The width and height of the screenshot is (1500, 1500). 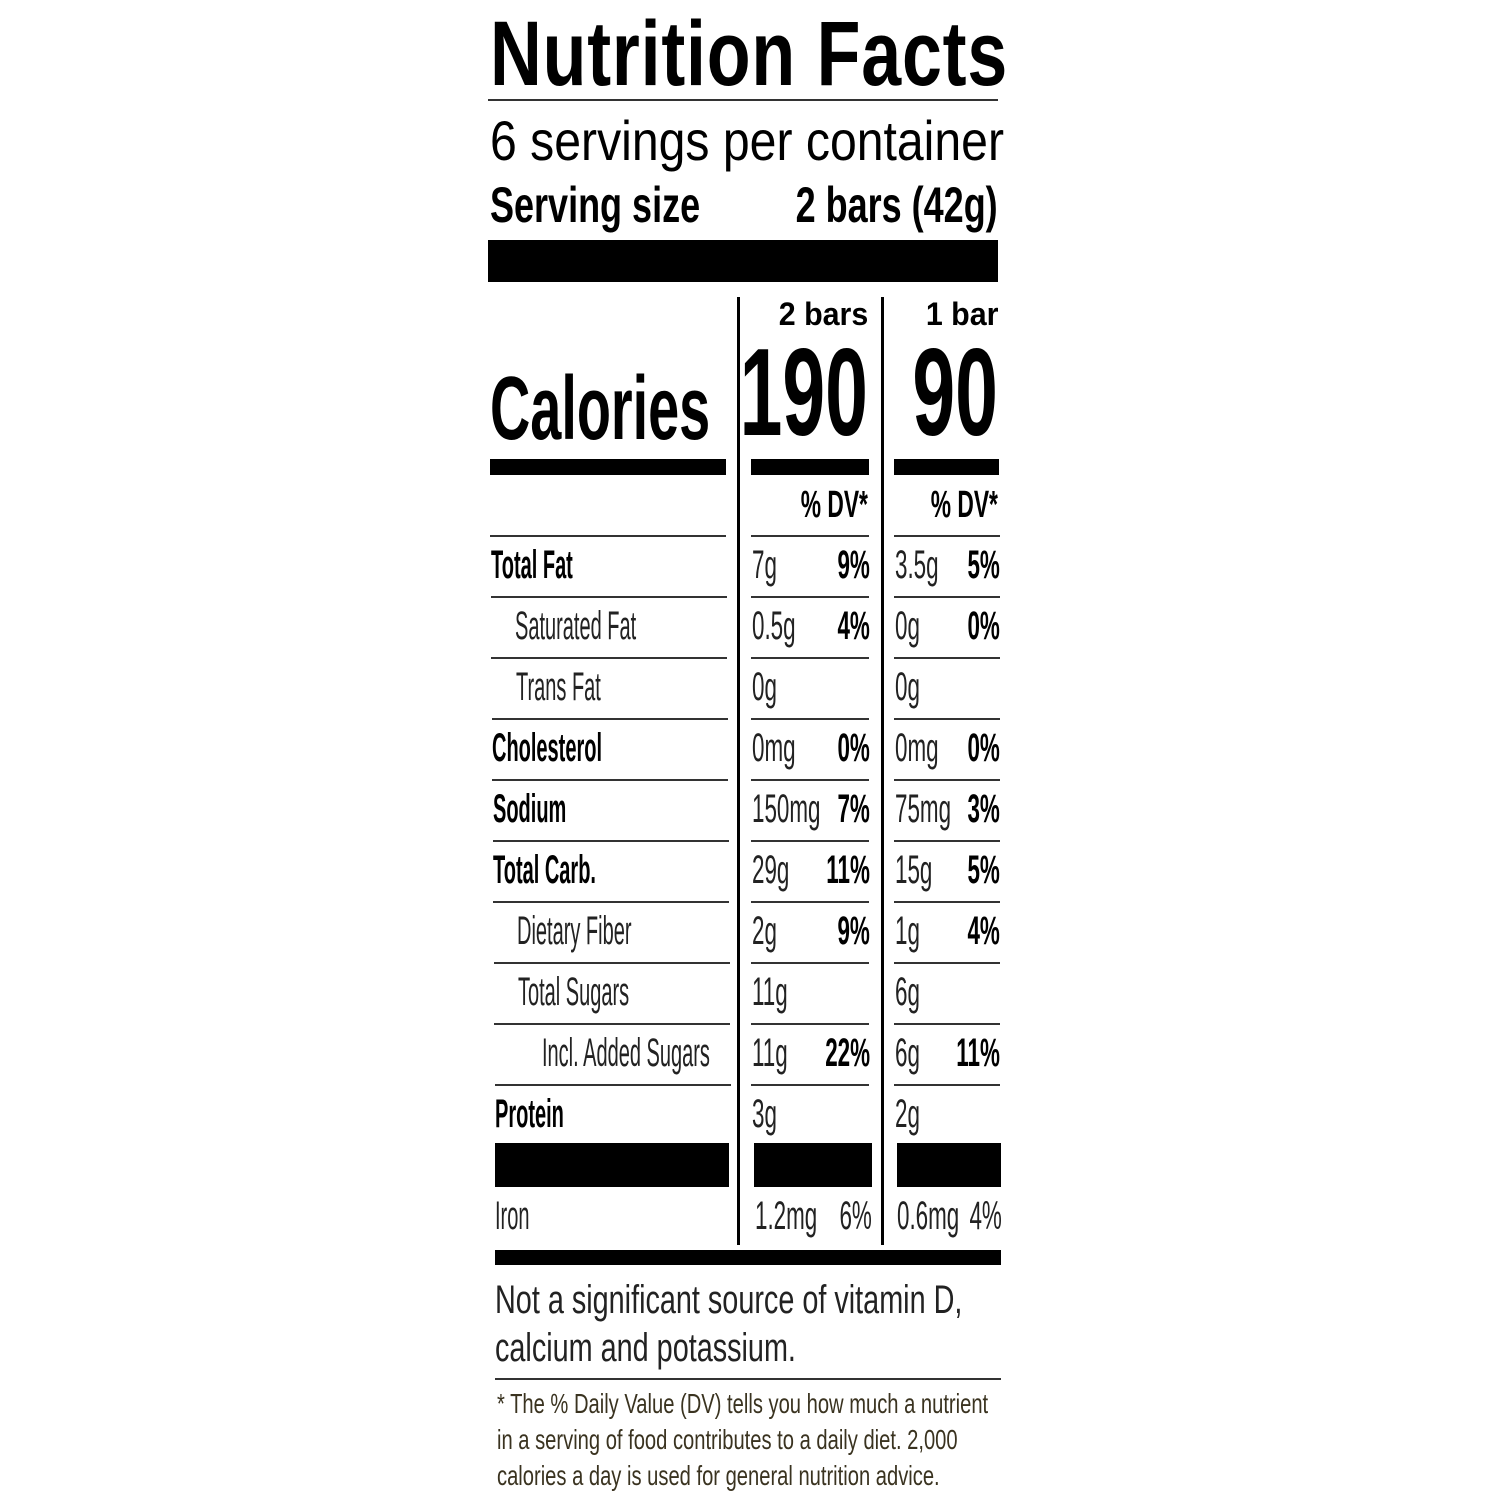 What do you see at coordinates (786, 1216) in the screenshot?
I see `amount-2-bars: 1.2mg` at bounding box center [786, 1216].